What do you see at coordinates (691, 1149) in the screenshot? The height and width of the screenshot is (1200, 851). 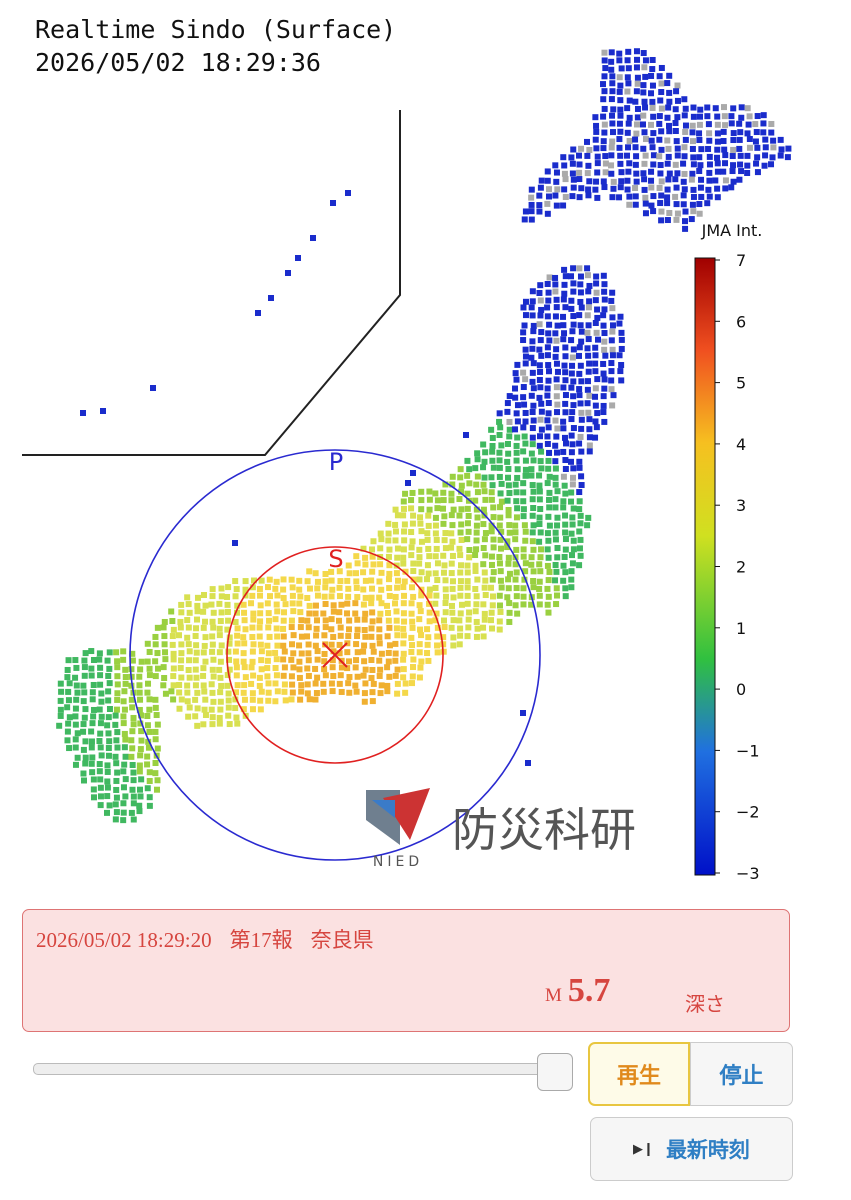 I see `latest-button: ▶❙ 最新時刻` at bounding box center [691, 1149].